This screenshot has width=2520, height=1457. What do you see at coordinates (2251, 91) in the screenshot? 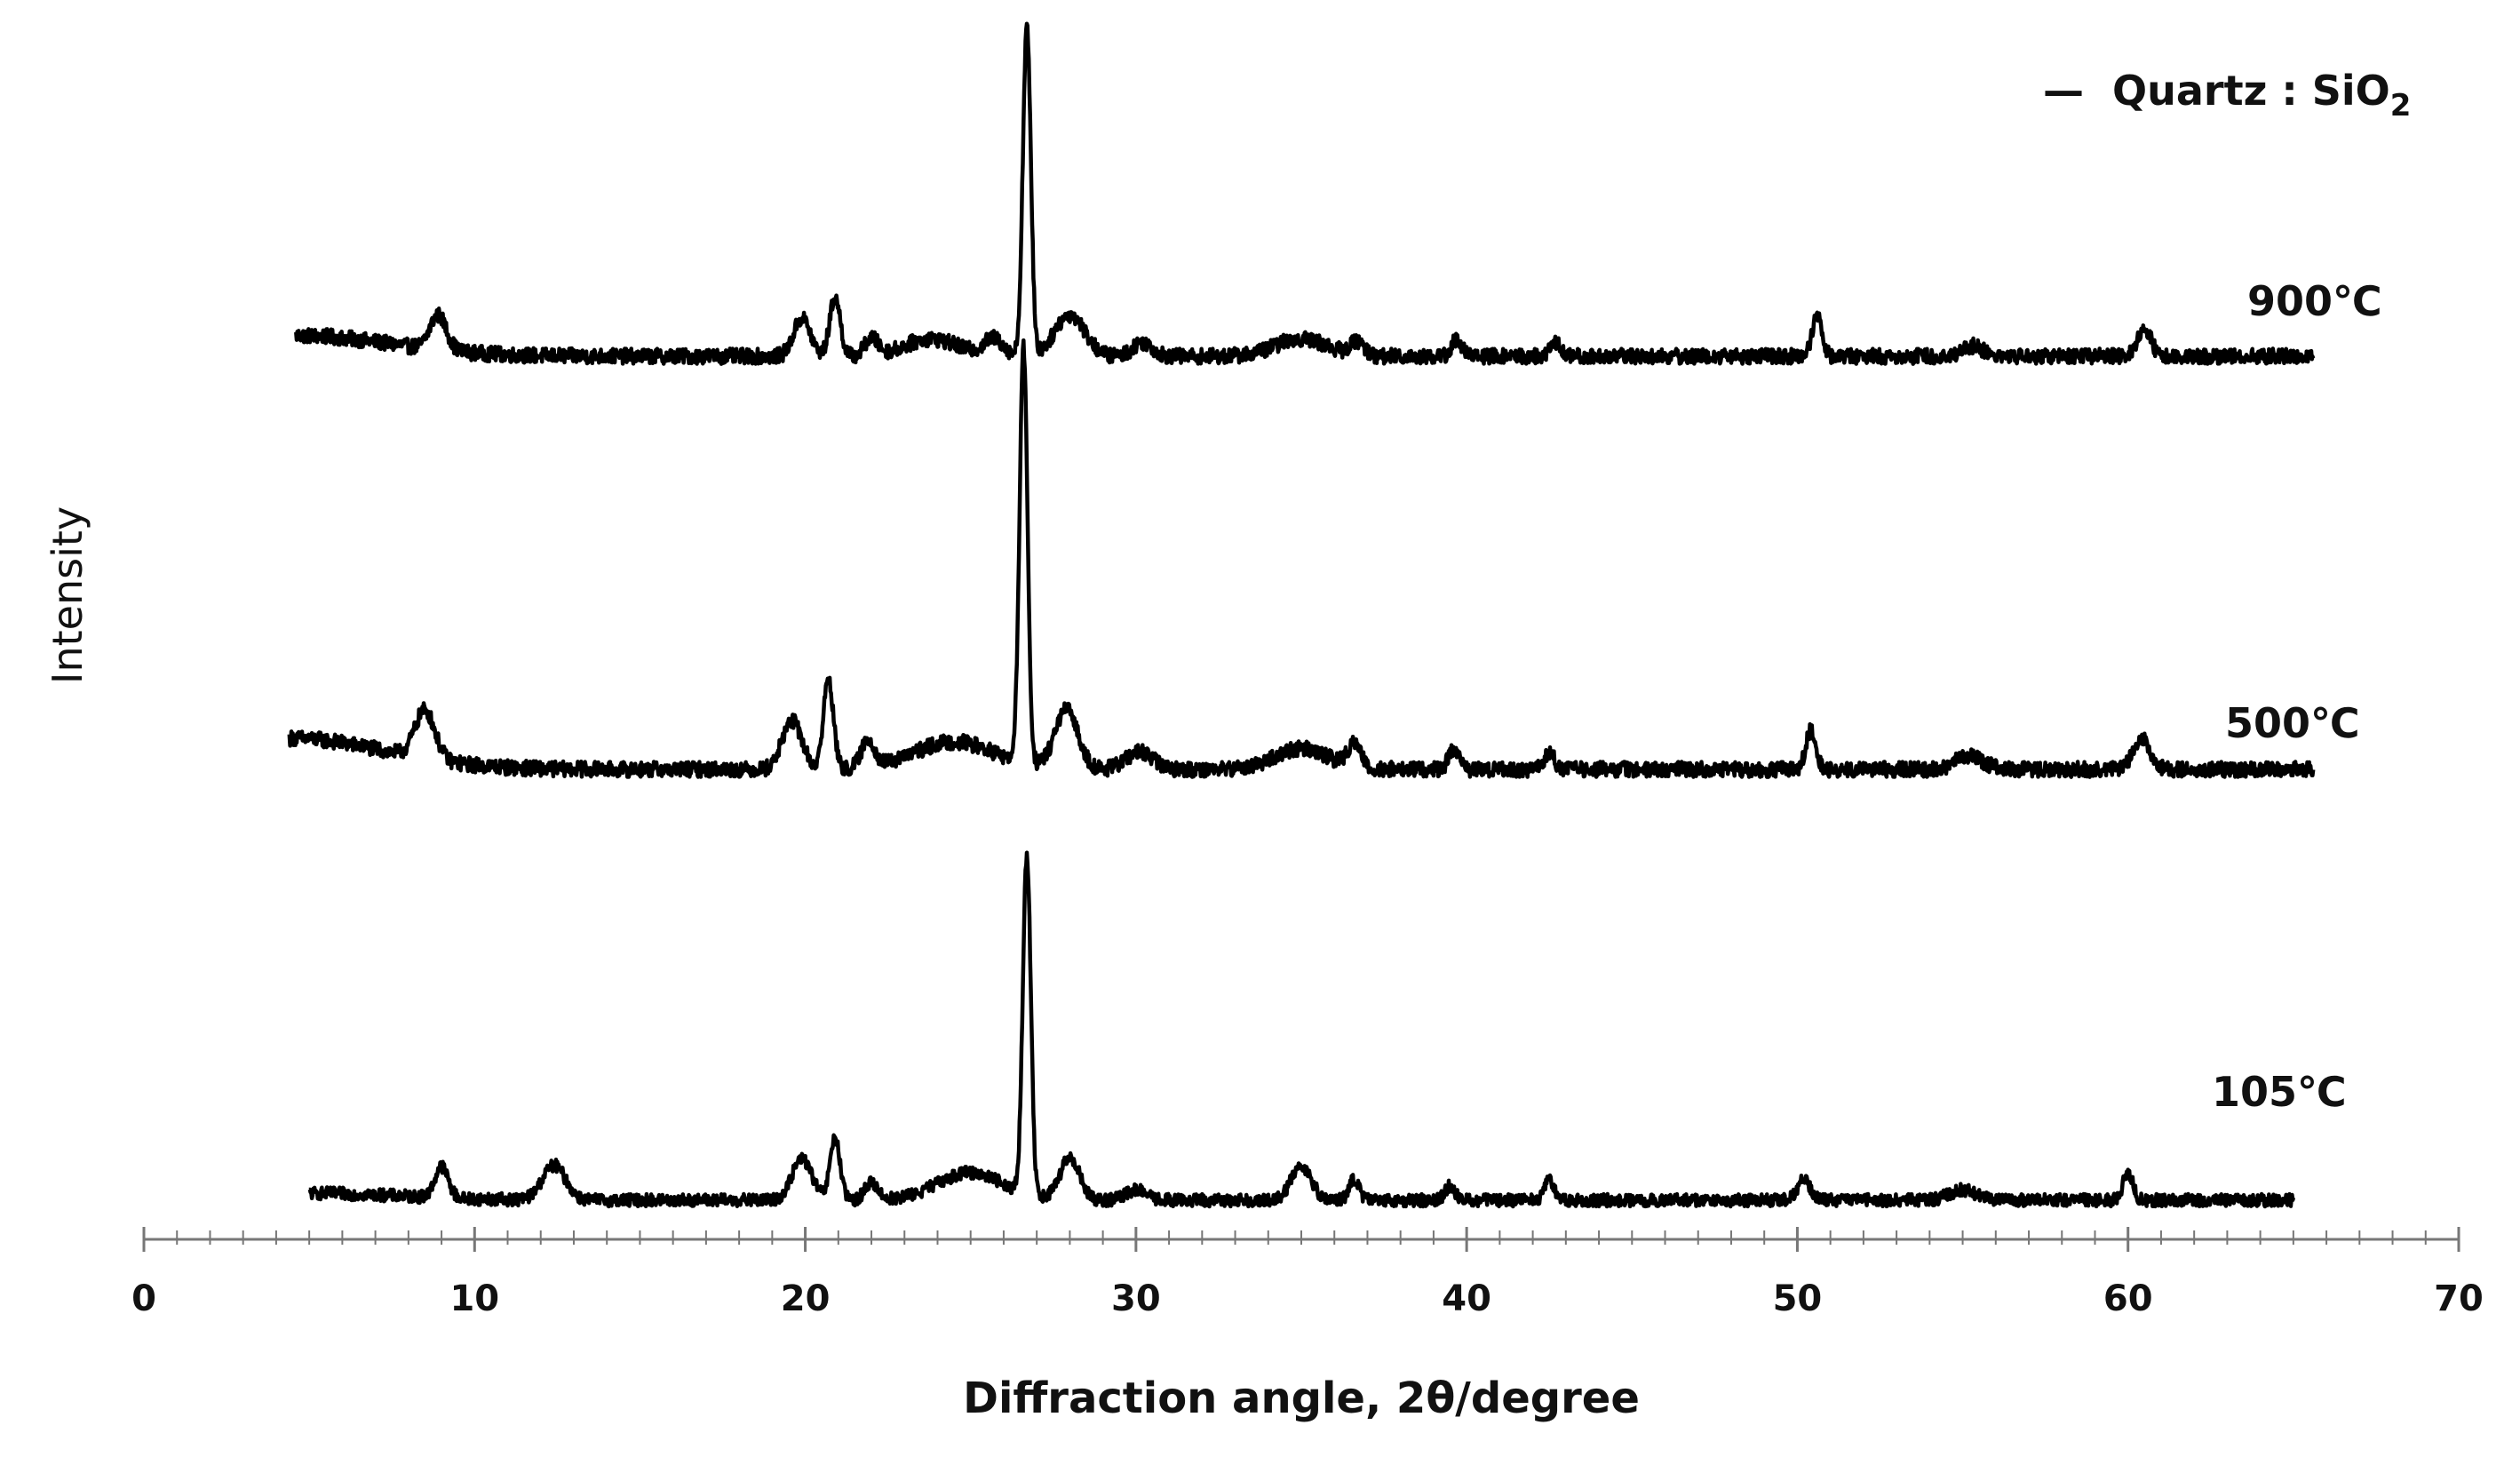
I see `legend-label-main: Quartz : SiO` at bounding box center [2251, 91].